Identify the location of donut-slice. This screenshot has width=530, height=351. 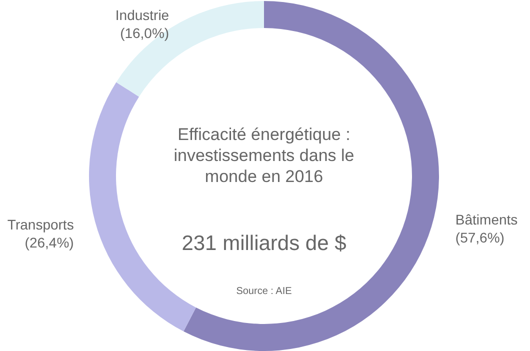
(190, 49).